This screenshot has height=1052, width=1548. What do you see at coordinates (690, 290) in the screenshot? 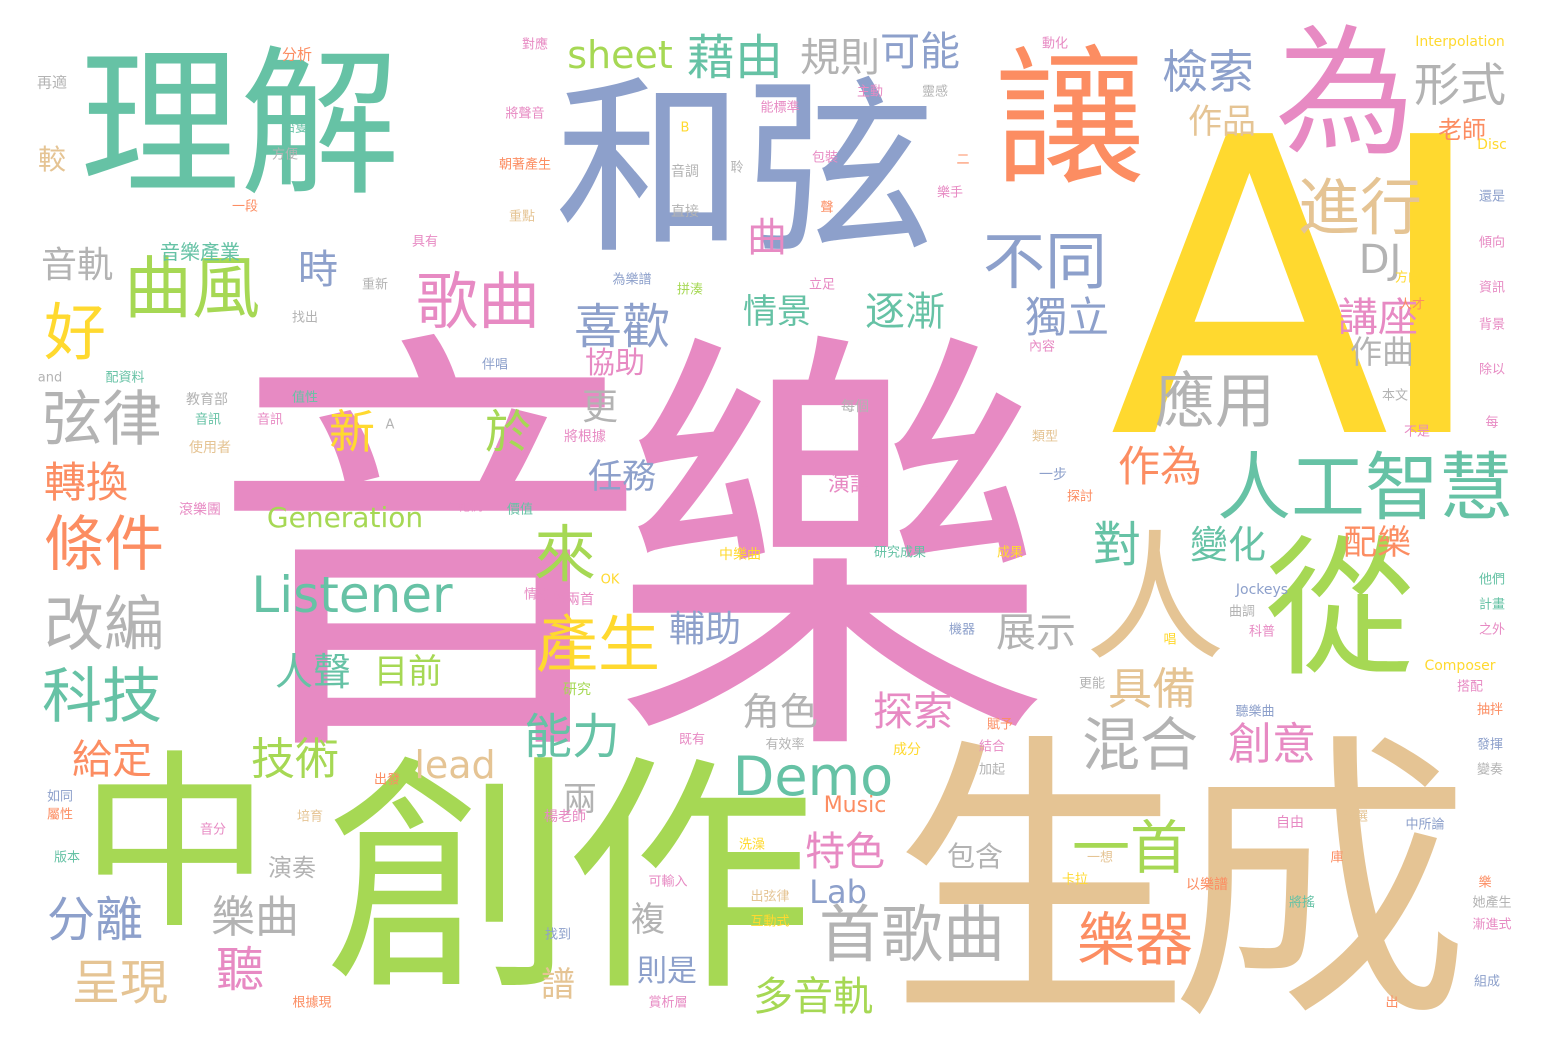
I see `word-pinbing: 拼湊` at bounding box center [690, 290].